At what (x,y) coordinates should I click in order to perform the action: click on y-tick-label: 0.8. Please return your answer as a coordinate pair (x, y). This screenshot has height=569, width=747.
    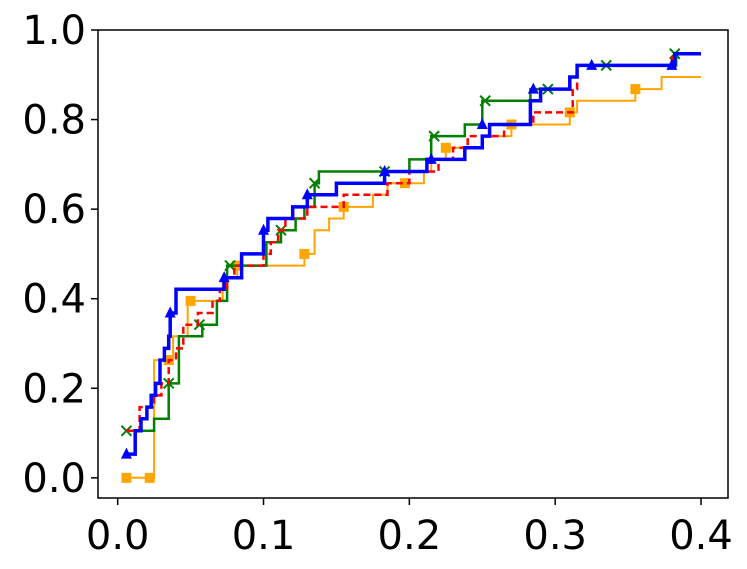
    Looking at the image, I should click on (54, 121).